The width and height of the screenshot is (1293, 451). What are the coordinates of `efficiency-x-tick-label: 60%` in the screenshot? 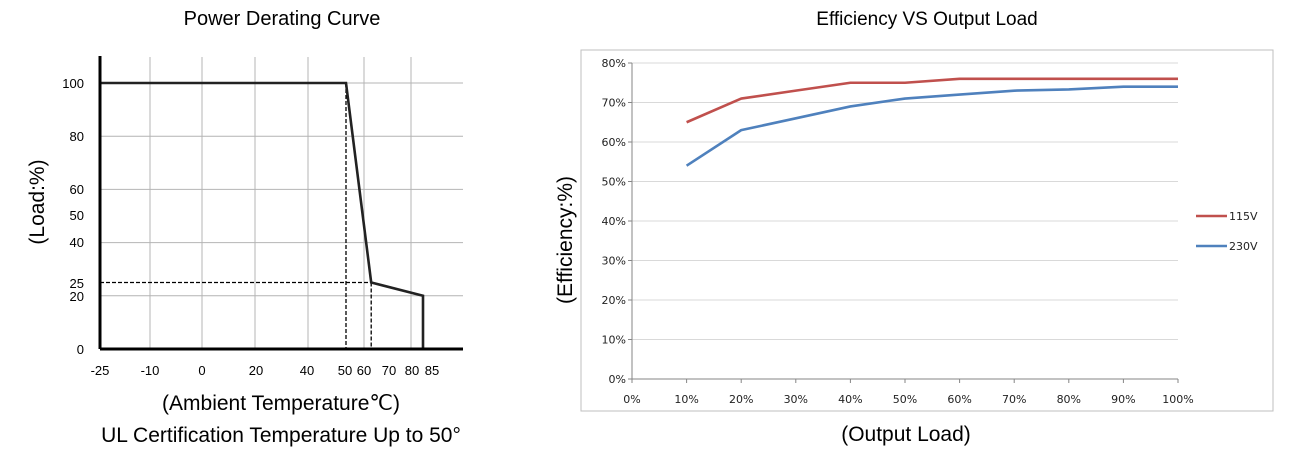 It's located at (959, 399).